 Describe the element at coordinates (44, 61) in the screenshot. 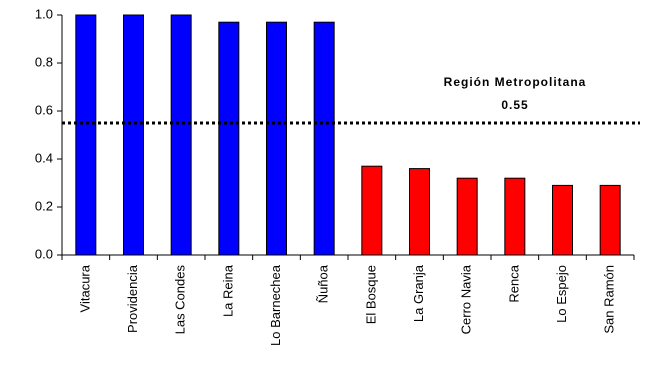

I see `y-tick-label: 0.8` at that location.